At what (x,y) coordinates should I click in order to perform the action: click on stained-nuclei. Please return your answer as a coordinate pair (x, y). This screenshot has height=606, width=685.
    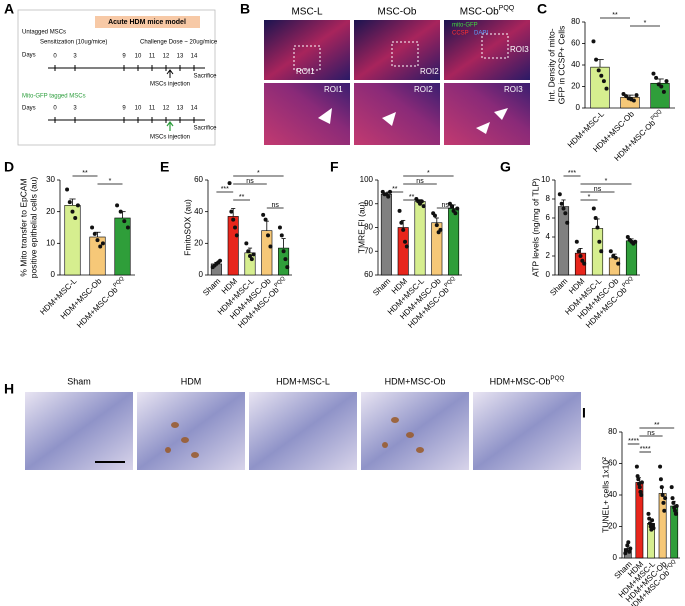
    Looking at the image, I should click on (294, 437).